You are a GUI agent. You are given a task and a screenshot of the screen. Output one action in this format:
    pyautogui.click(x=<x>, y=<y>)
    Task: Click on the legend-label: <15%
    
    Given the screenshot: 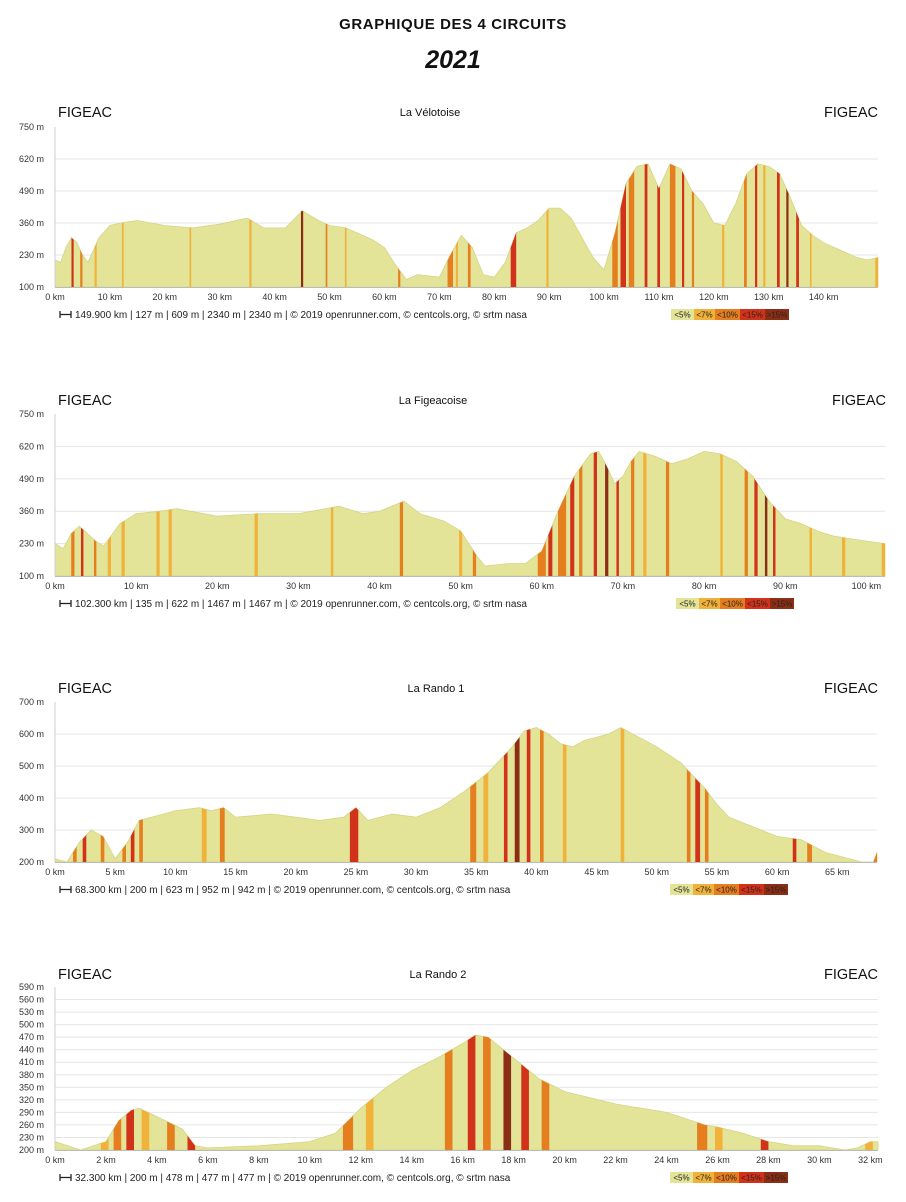 What is the action you would take?
    pyautogui.click(x=752, y=315)
    